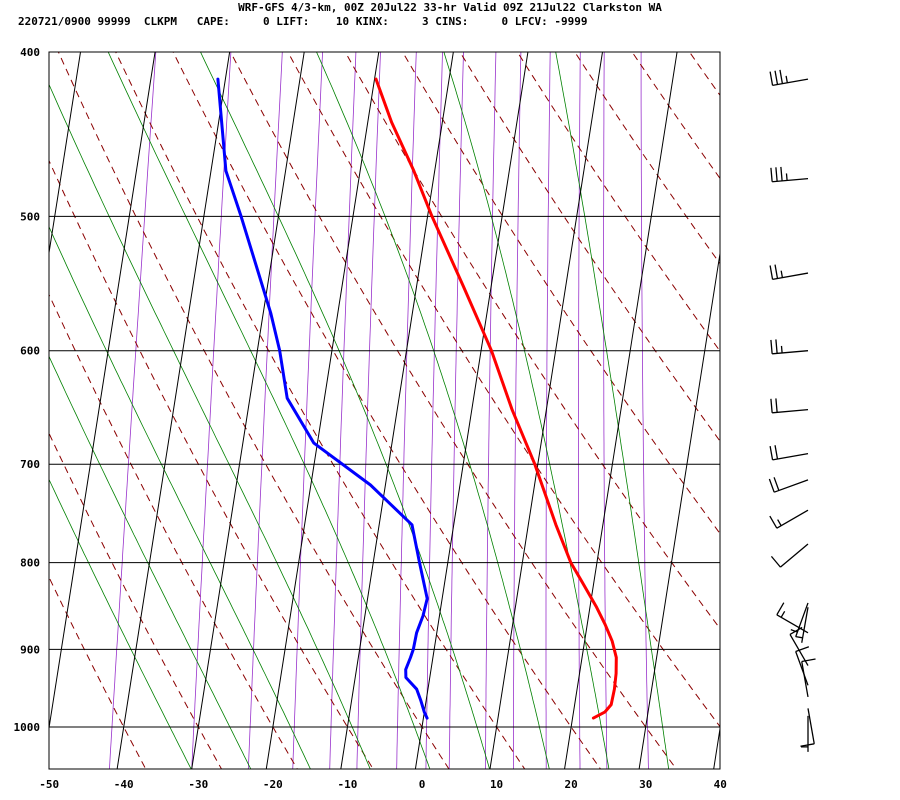 The image size is (900, 800). I want to click on x-tick-label: -50, so click(49, 784).